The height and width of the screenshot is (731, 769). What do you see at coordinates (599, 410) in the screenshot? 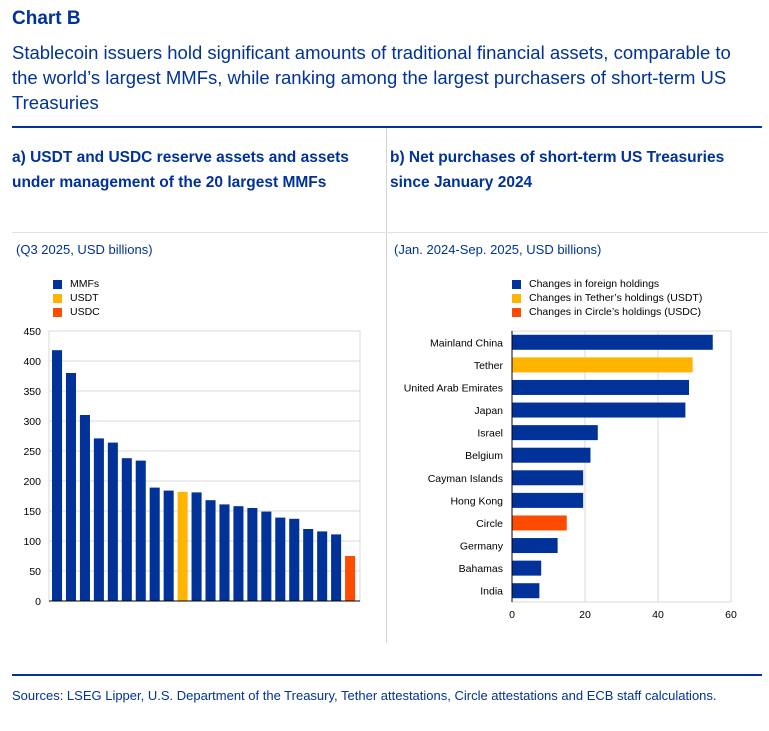
I see `bar-japan` at bounding box center [599, 410].